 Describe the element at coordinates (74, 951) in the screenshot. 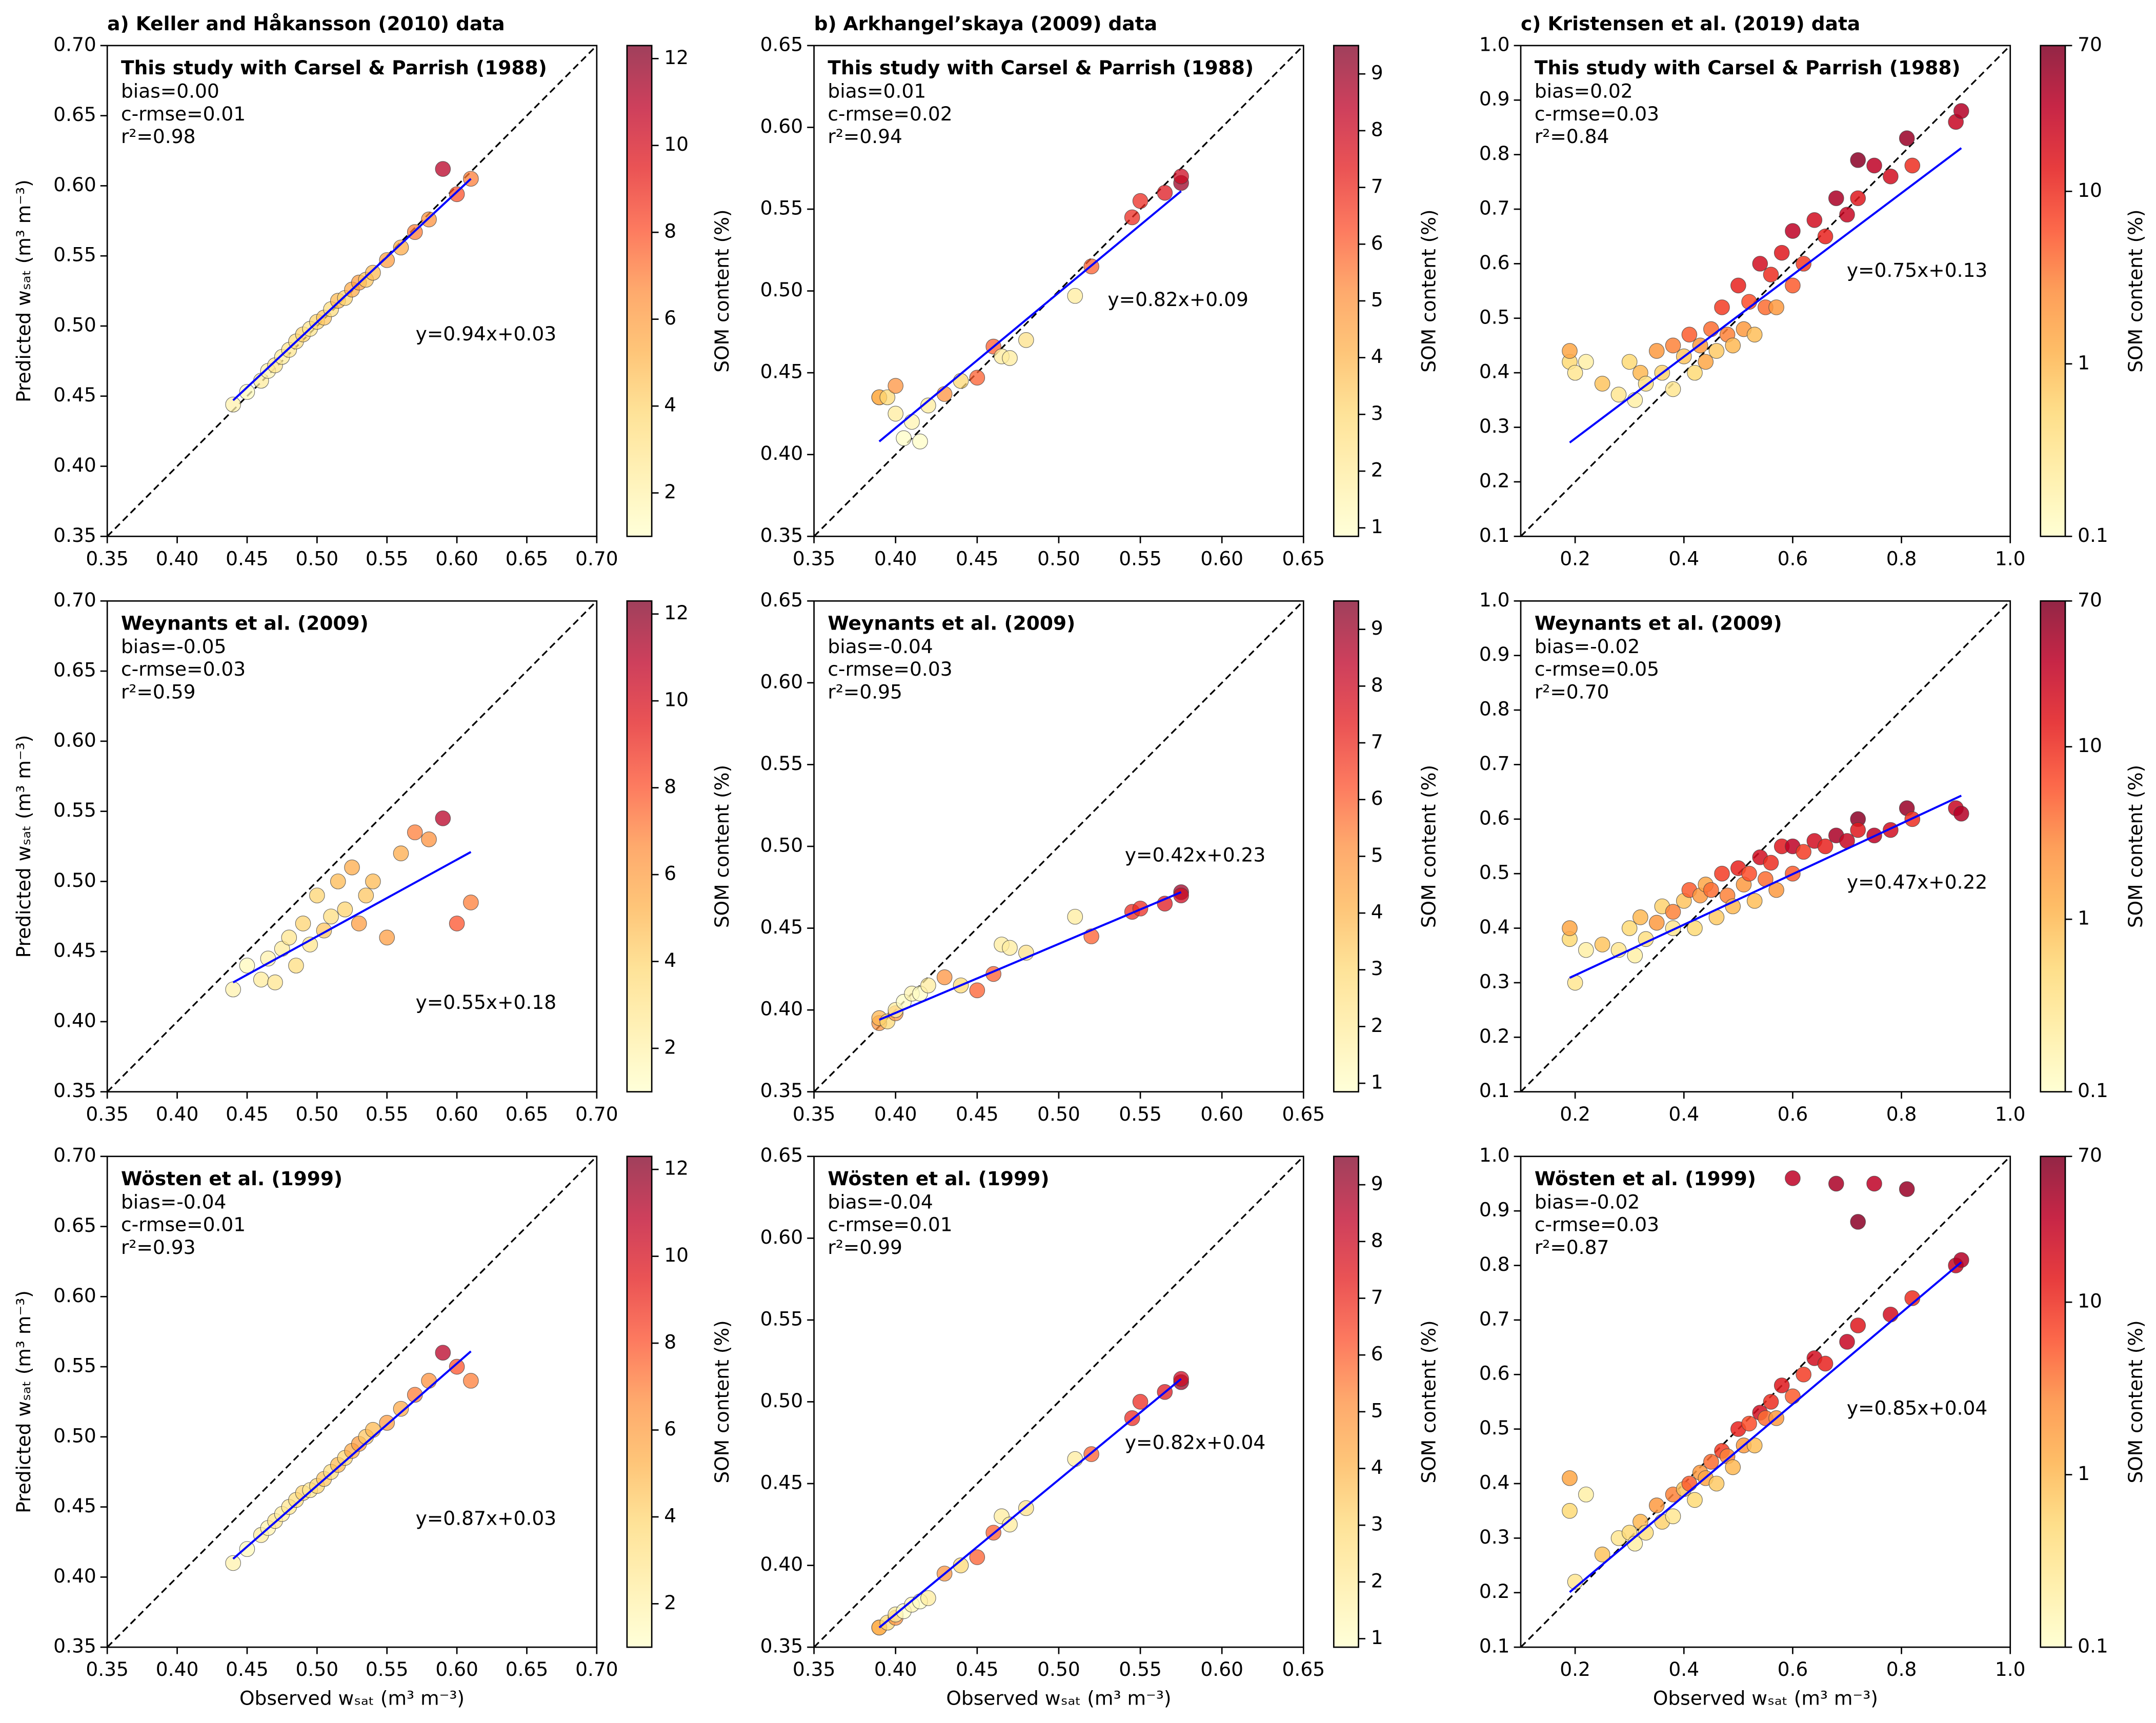

I see `y-tick-label: 0.45` at that location.